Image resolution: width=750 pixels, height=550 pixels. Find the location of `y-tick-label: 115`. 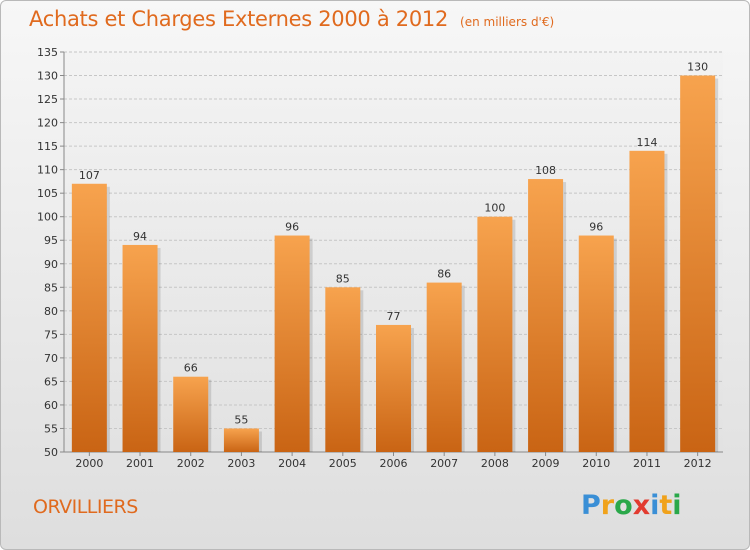

y-tick-label: 115 is located at coordinates (47, 146).